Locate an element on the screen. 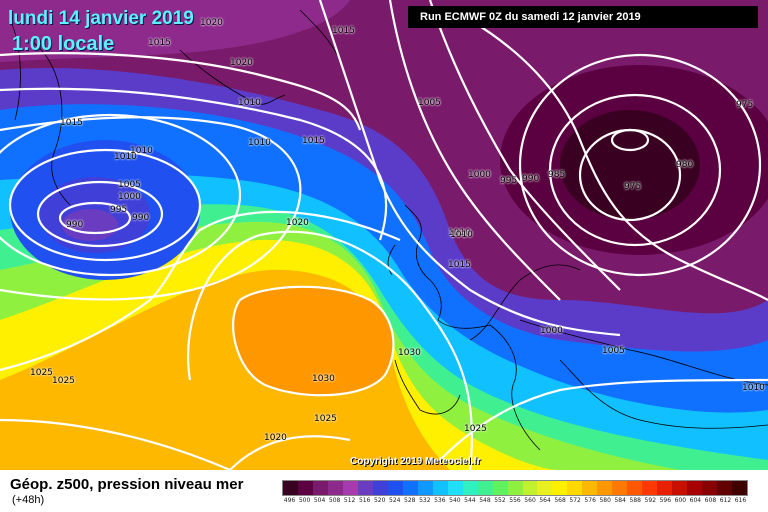 This screenshot has height=512, width=768. legend-tick-label: 552 is located at coordinates (500, 500).